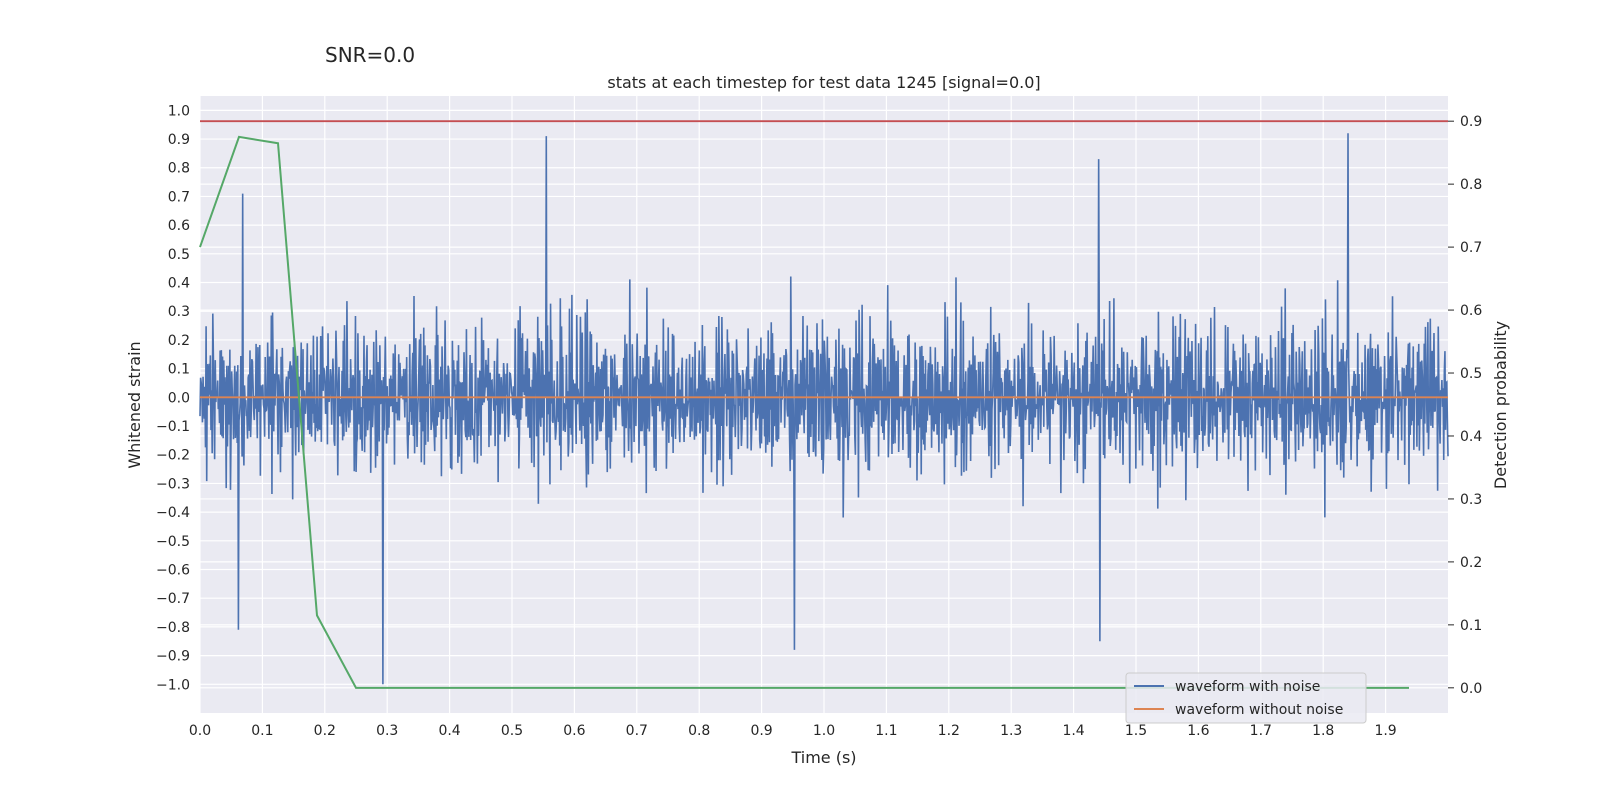 This screenshot has height=800, width=1600. Describe the element at coordinates (1011, 731) in the screenshot. I see `x-tick-label: 1.3` at that location.